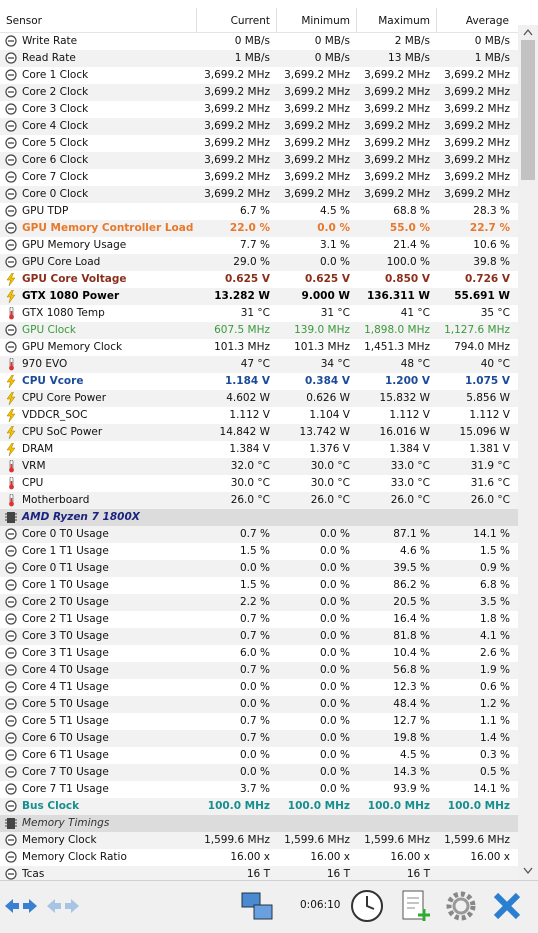  Describe the element at coordinates (259, 585) in the screenshot. I see `sensor-row: Core 1 T0 Usage 1.5 % 0.0 % 86.2 % 6.8 %` at that location.